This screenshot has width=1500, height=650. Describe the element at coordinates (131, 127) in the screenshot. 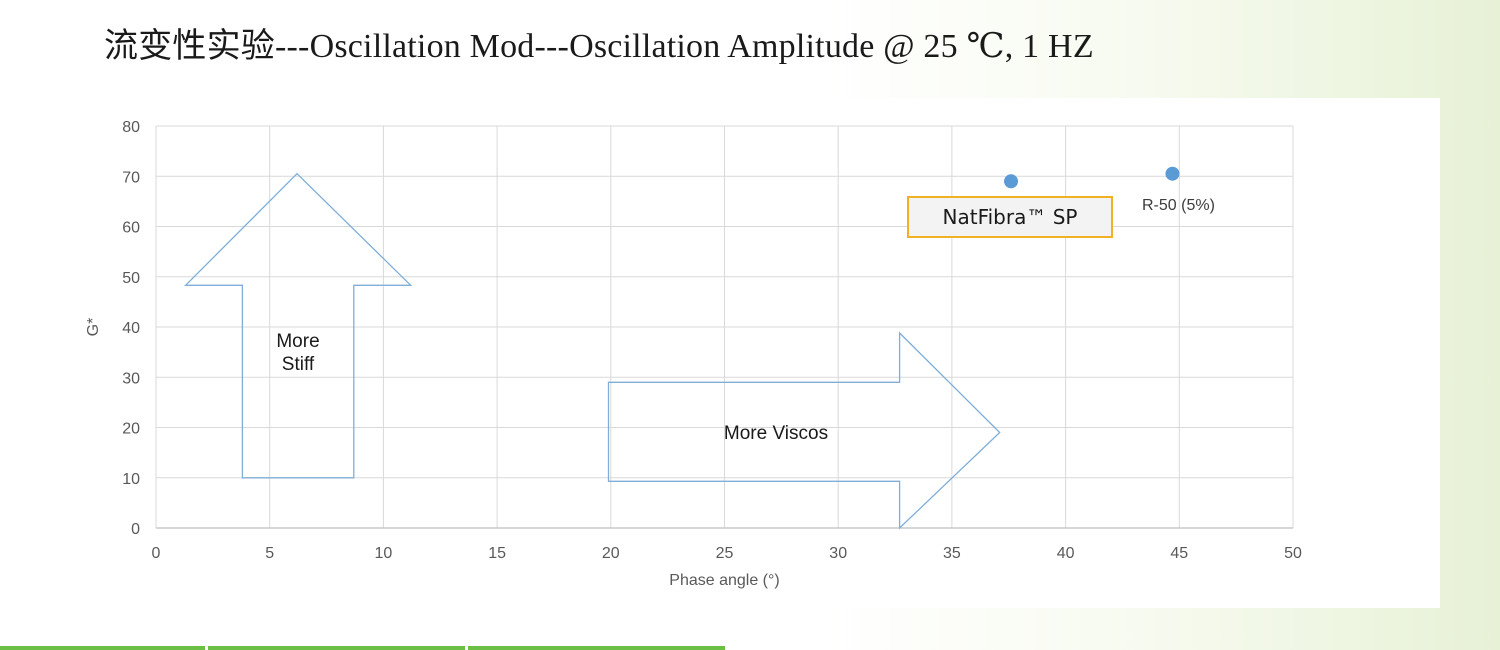

I see `y-tick-label: 80` at that location.